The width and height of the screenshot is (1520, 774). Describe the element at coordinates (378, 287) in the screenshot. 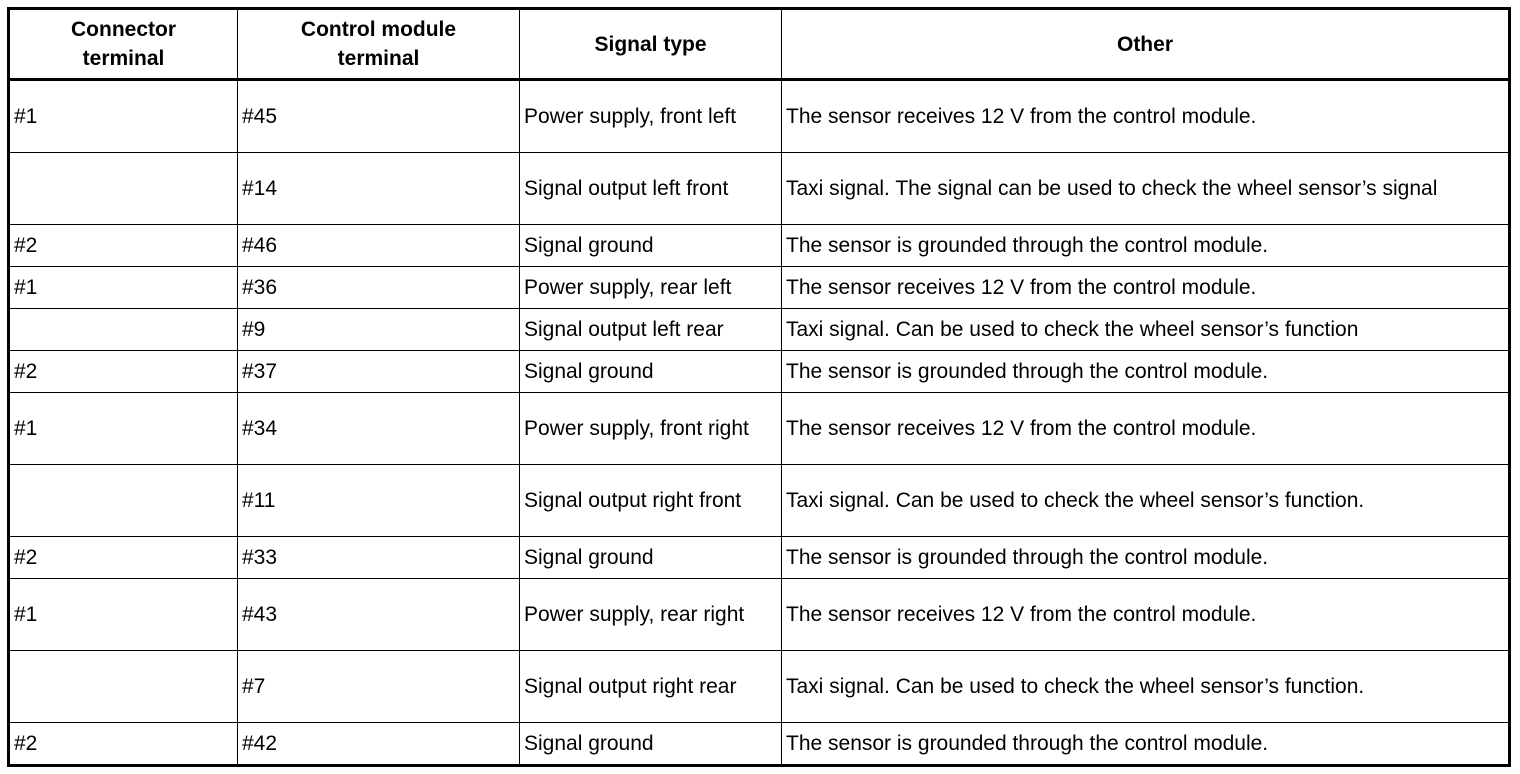

I see `control-module-terminal-cell: #36` at that location.